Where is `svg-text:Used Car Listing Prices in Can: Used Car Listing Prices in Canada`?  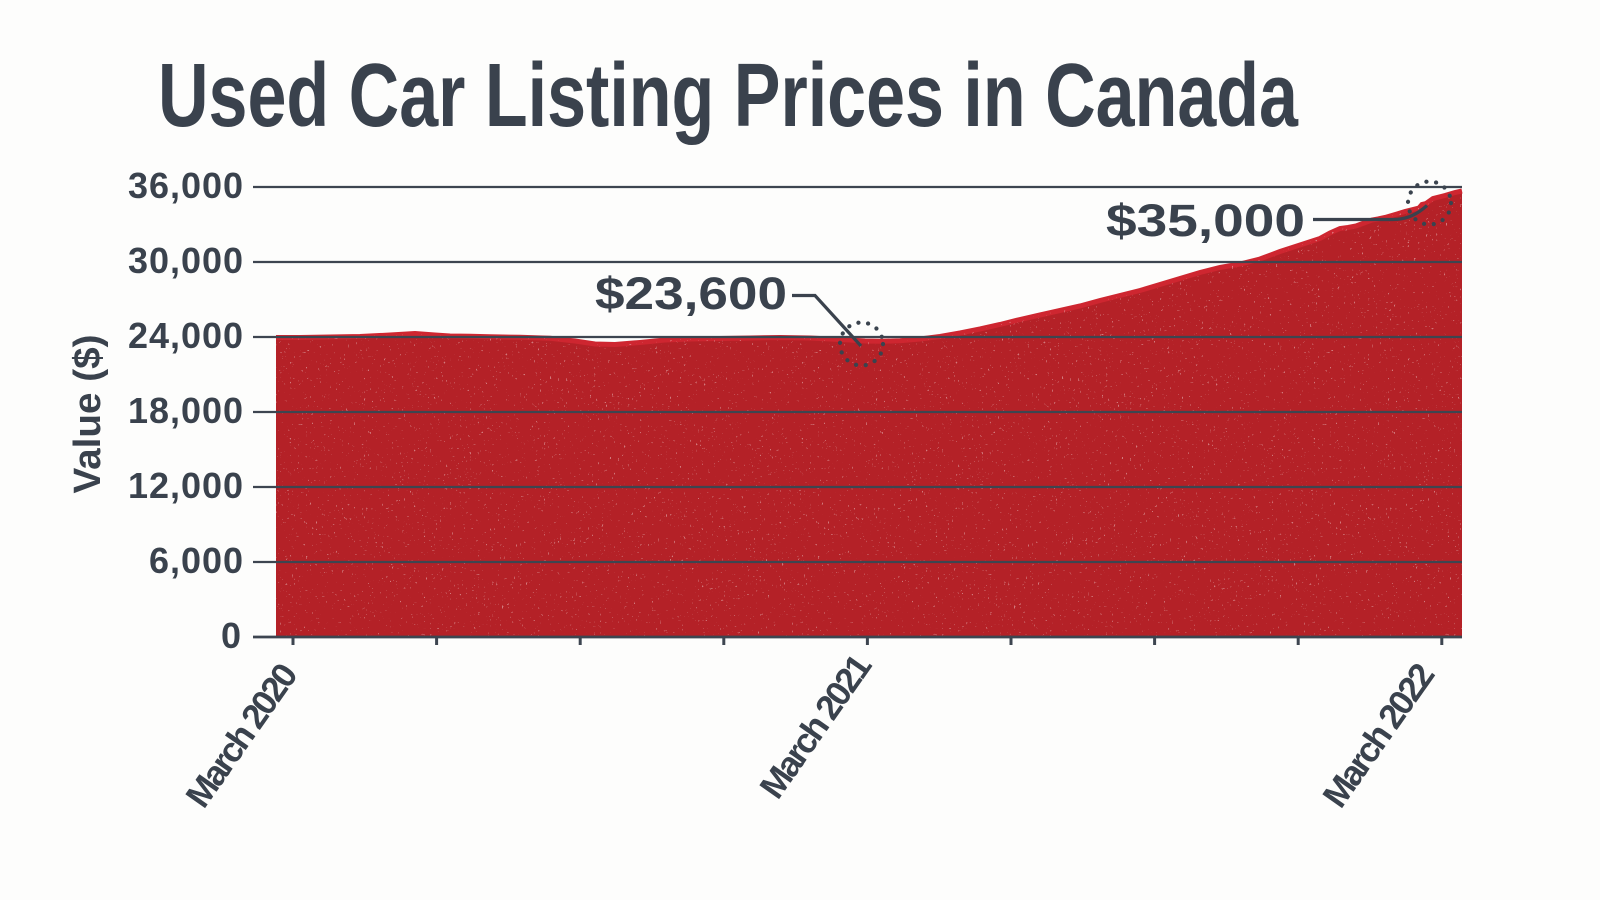
svg-text:Used Car Listing Prices in Can: Used Car Listing Prices in Canada is located at coordinates (728, 96).